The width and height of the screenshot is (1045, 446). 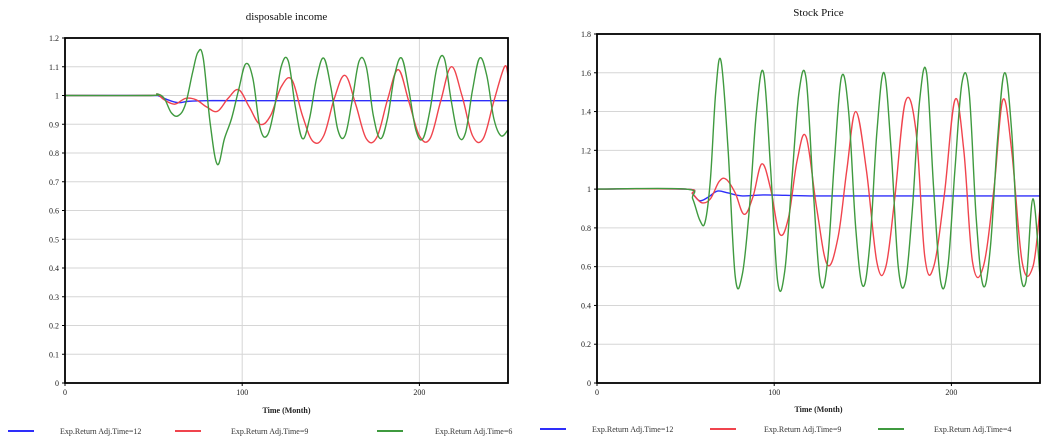 I want to click on chart-title: disposable income, so click(x=287, y=17).